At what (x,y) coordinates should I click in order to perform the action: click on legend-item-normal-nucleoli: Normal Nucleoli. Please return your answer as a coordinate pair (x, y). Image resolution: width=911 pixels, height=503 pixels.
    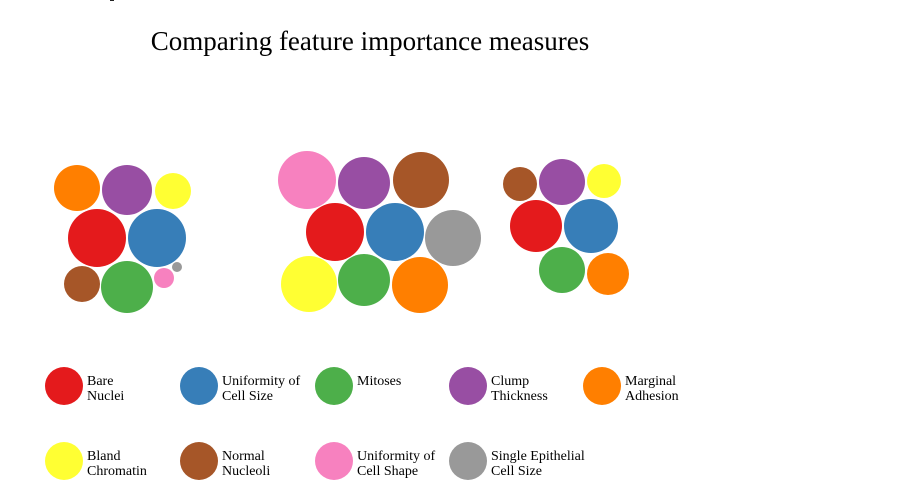
    Looking at the image, I should click on (225, 461).